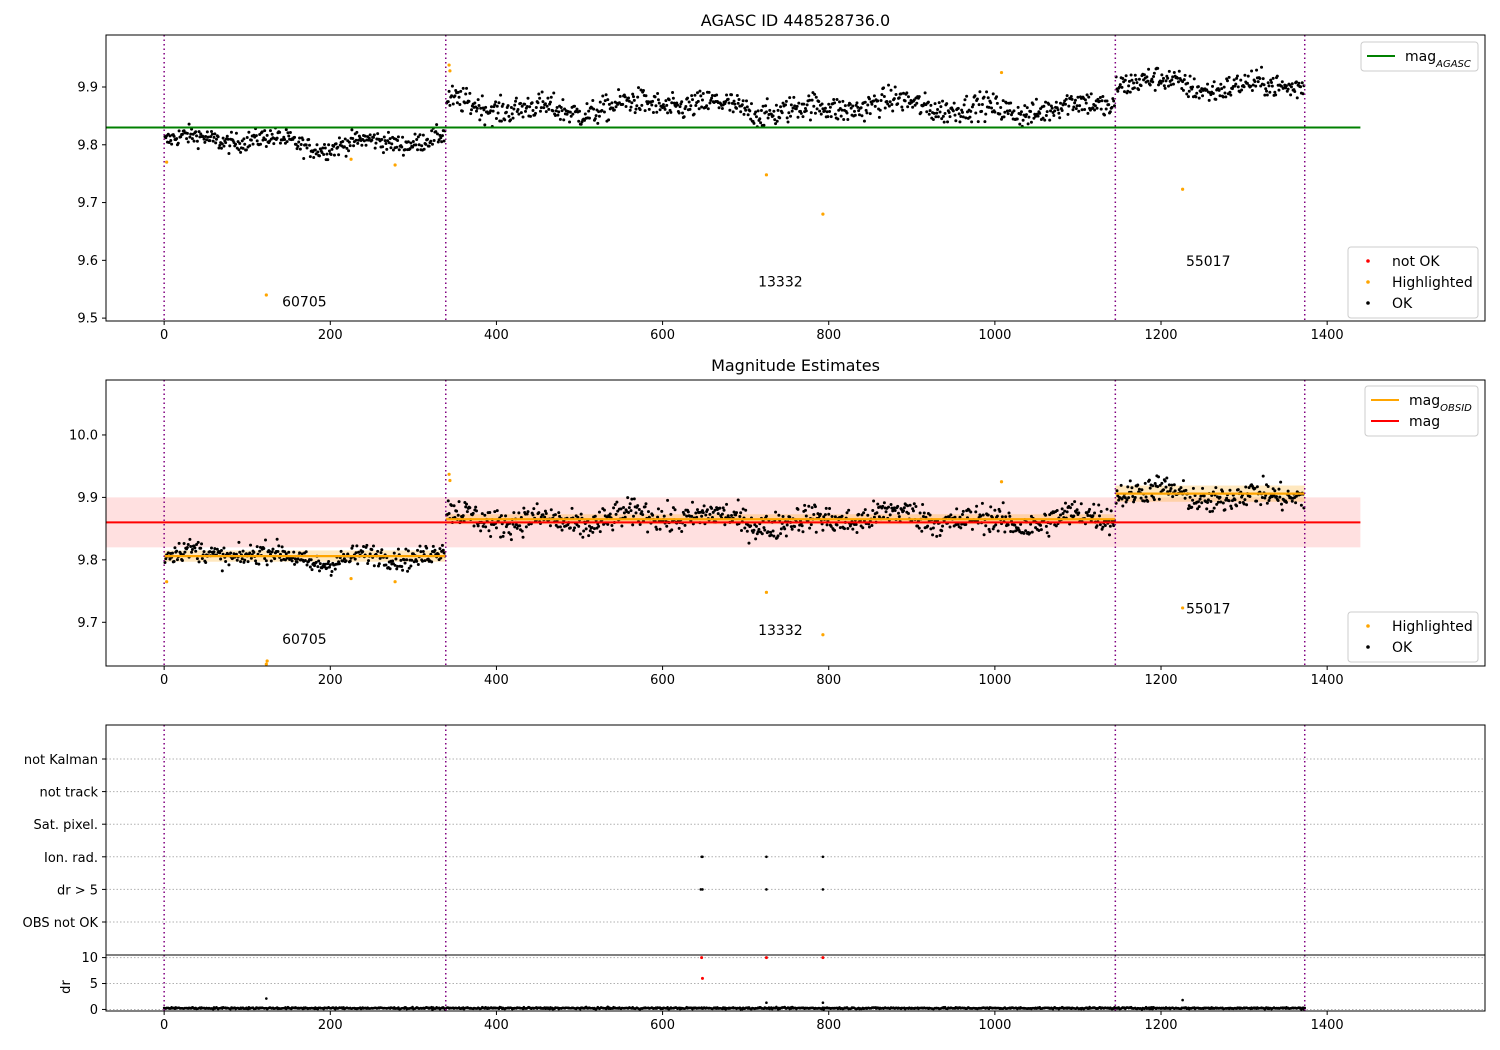  Describe the element at coordinates (66, 987) in the screenshot. I see `dr-axis-label: dr` at that location.